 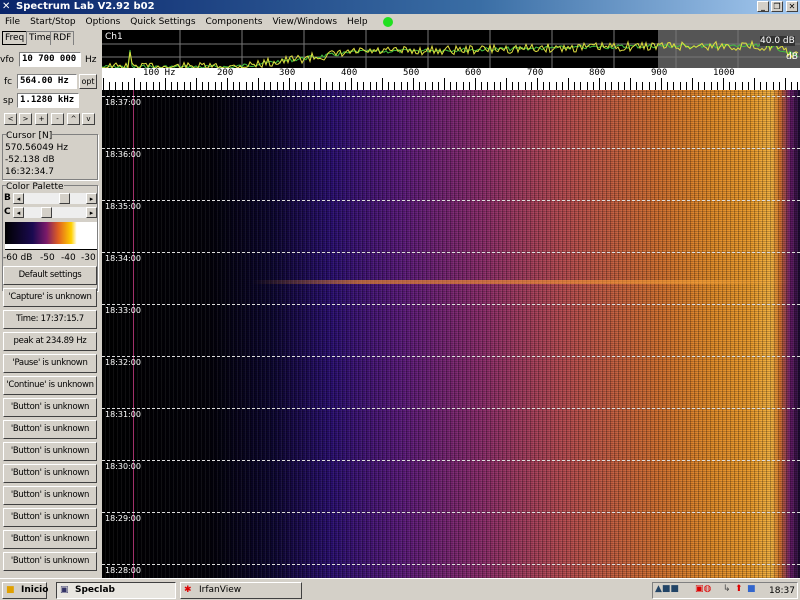 What do you see at coordinates (48, 100) in the screenshot?
I see `sp-input: 1.1280 kHz` at bounding box center [48, 100].